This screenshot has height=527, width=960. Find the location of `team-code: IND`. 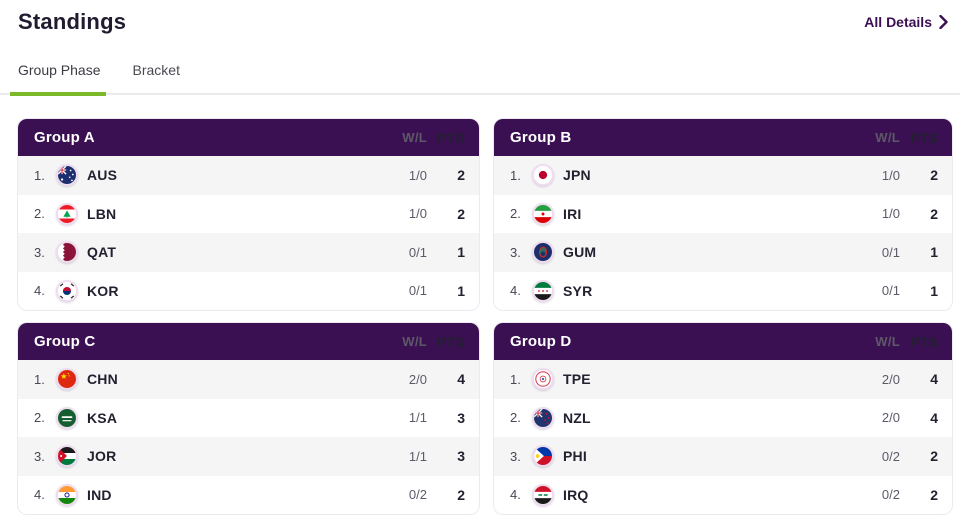

team-code: IND is located at coordinates (99, 494).